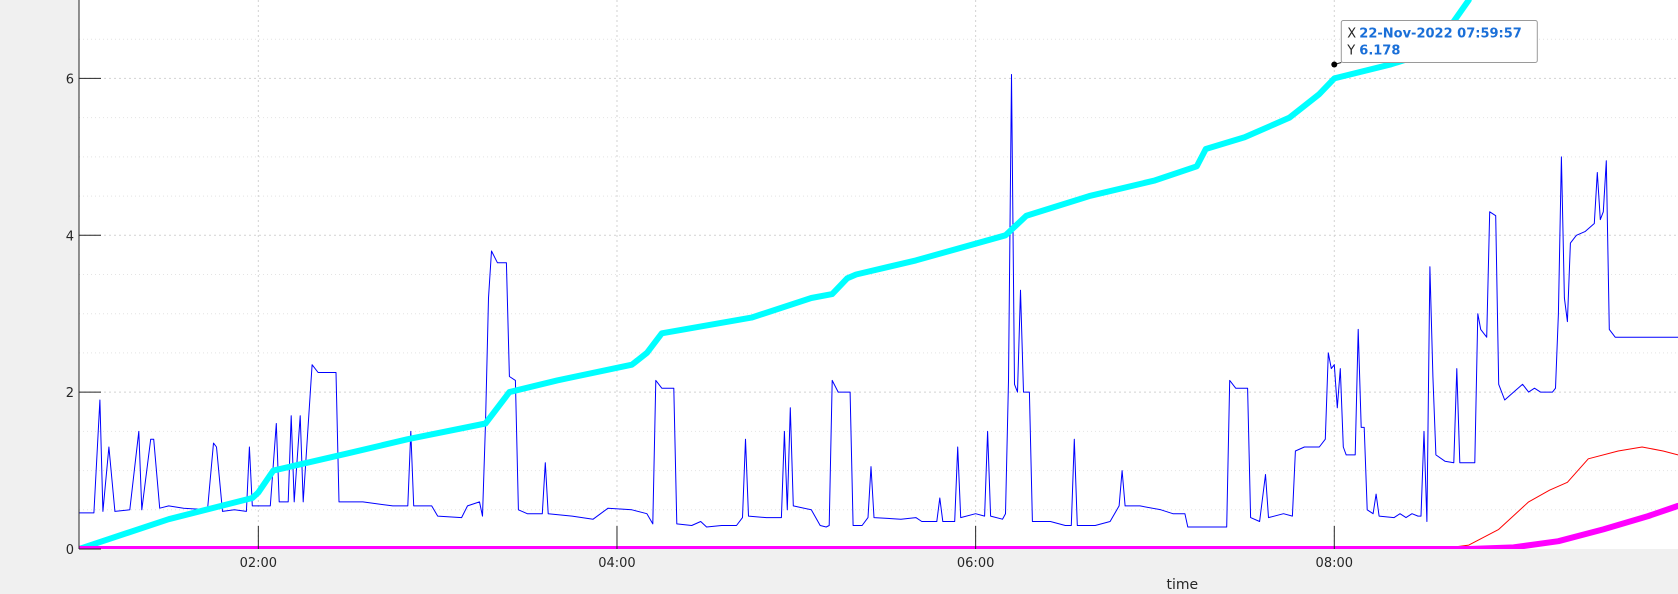 The image size is (1678, 594). I want to click on x-tick-label: 06:00, so click(975, 563).